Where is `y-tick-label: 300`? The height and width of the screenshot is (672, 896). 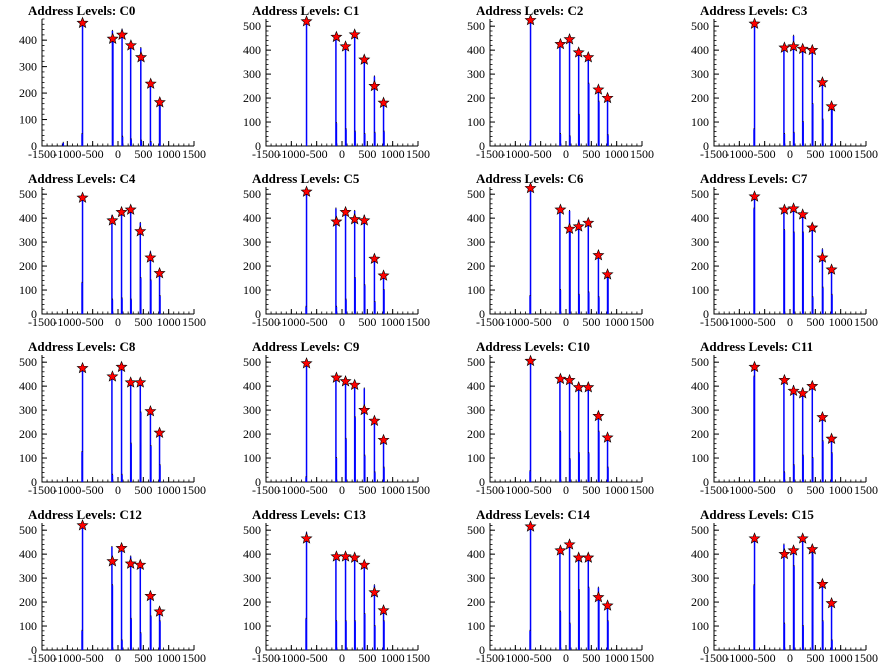 y-tick-label: 300 is located at coordinates (28, 242).